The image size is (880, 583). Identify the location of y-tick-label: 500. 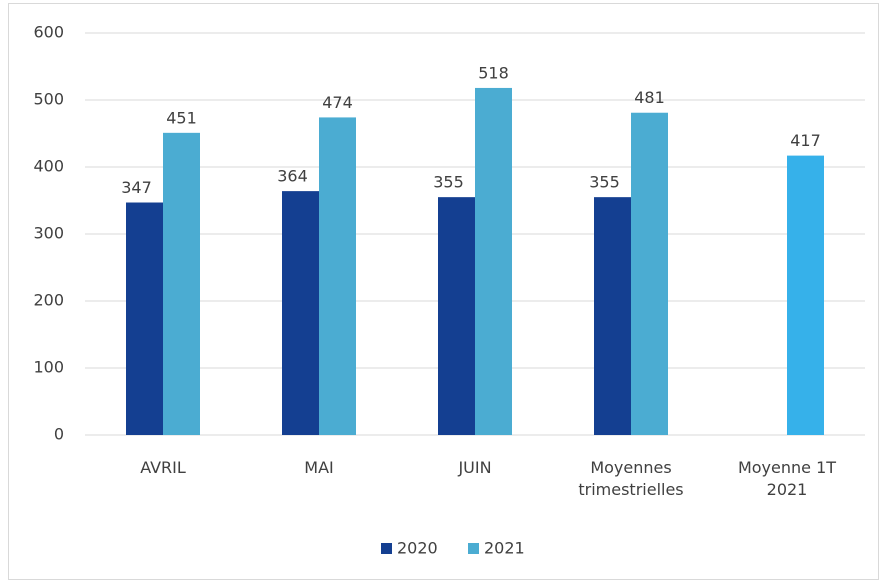
(48, 99).